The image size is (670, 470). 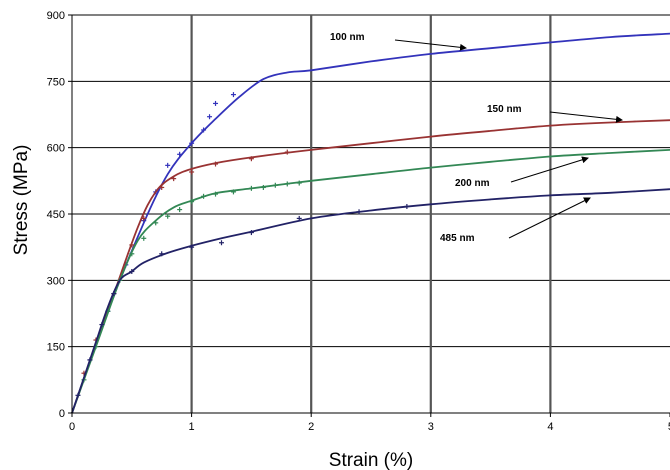 What do you see at coordinates (430, 45) in the screenshot?
I see `annotation-arrow-100-nm` at bounding box center [430, 45].